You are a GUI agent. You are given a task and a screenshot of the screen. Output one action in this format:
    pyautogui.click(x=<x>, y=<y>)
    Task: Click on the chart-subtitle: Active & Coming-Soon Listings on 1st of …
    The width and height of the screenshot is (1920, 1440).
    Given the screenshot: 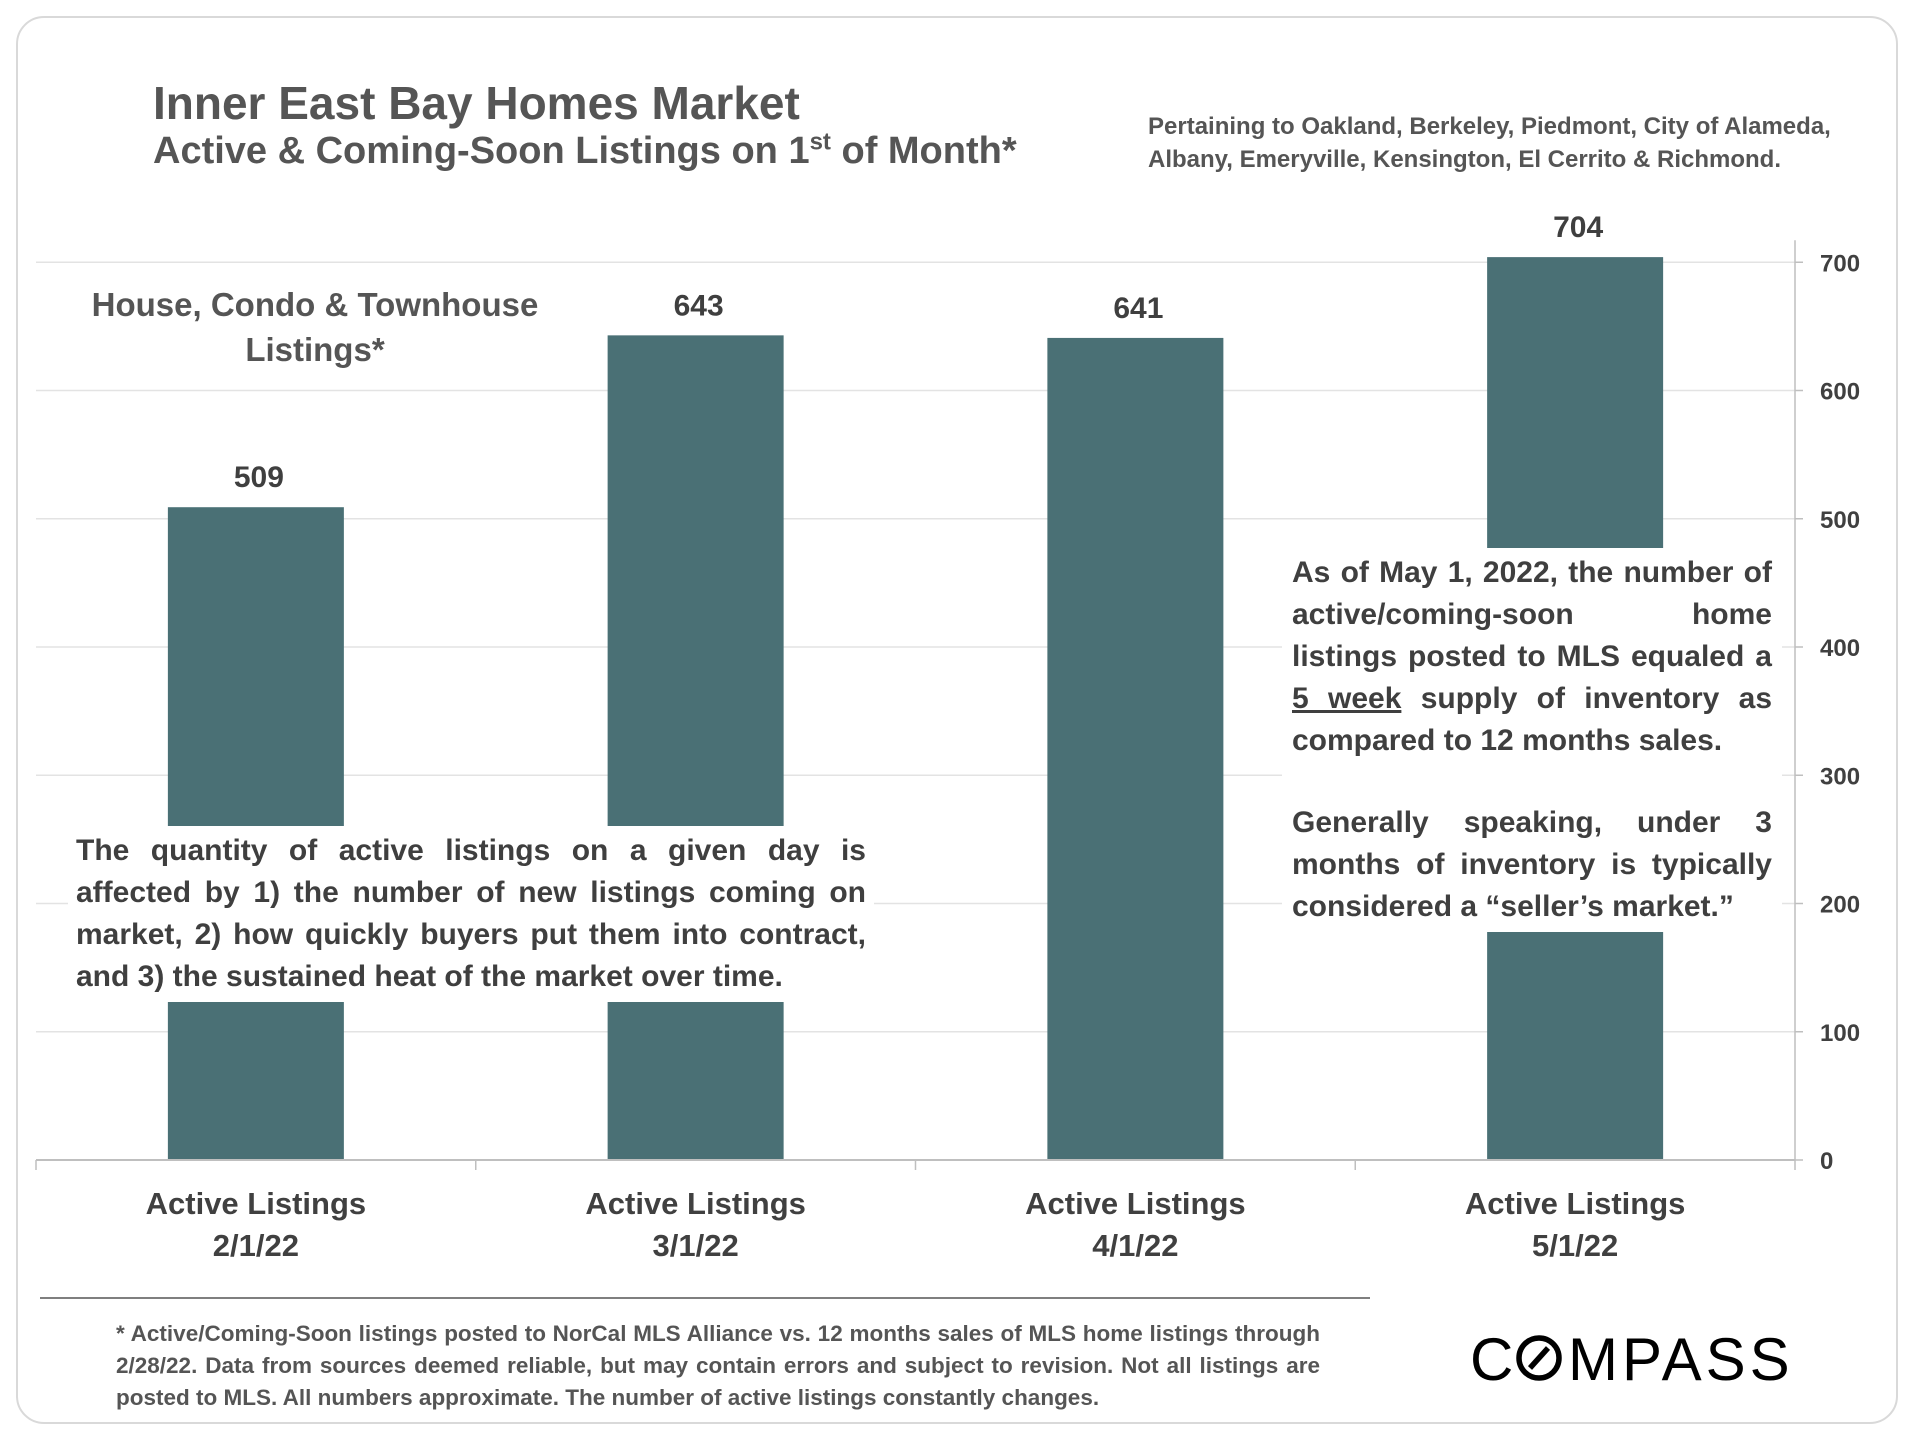 What is the action you would take?
    pyautogui.click(x=585, y=150)
    